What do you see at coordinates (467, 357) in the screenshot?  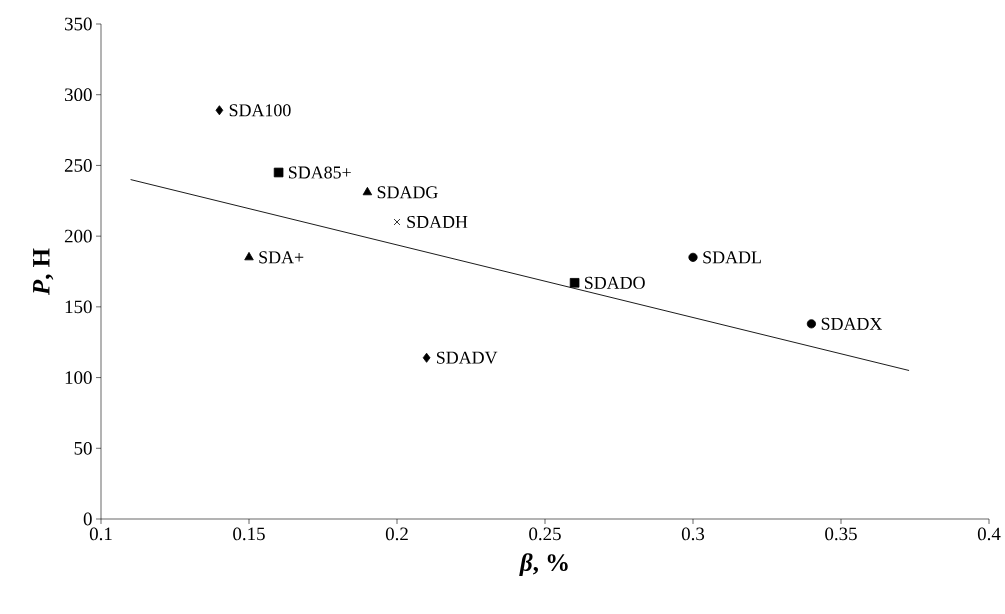 I see `series-label: SDADV` at bounding box center [467, 357].